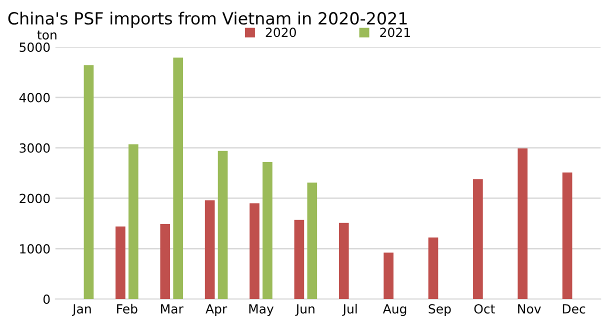 This screenshot has height=336, width=616. I want to click on legend-label: 2021, so click(395, 33).